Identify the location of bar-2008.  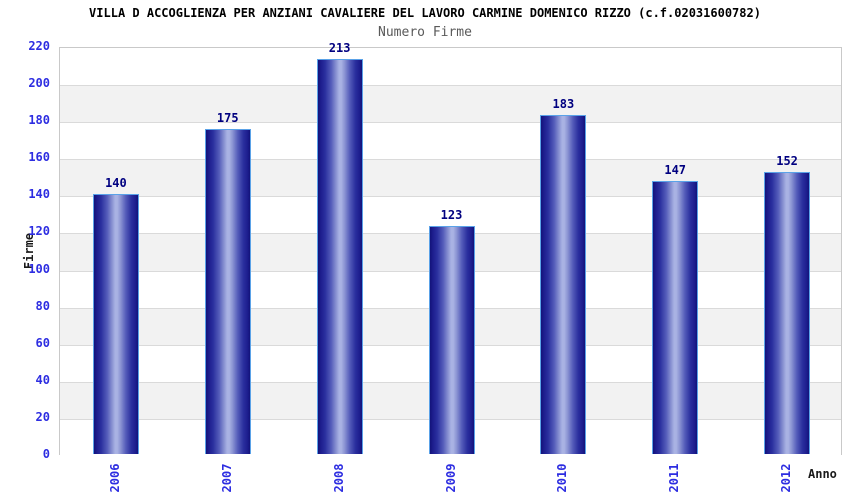
(340, 256).